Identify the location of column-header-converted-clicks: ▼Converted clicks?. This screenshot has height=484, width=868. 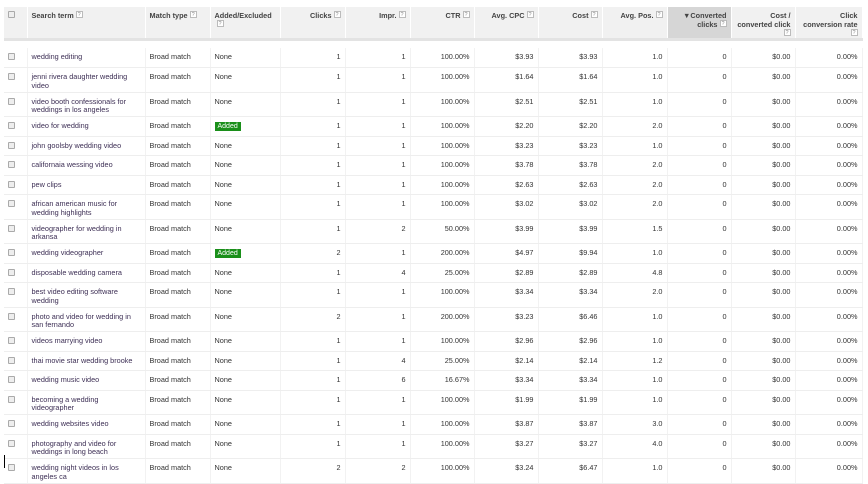
(699, 24).